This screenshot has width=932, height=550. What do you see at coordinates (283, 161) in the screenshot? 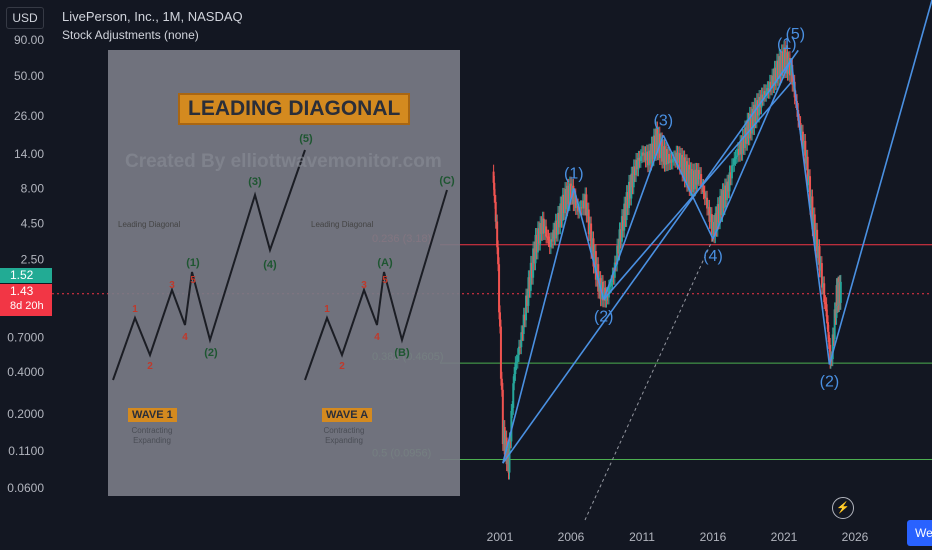
I see `inset-watermark: Created By elliottwavemonitor.com` at bounding box center [283, 161].